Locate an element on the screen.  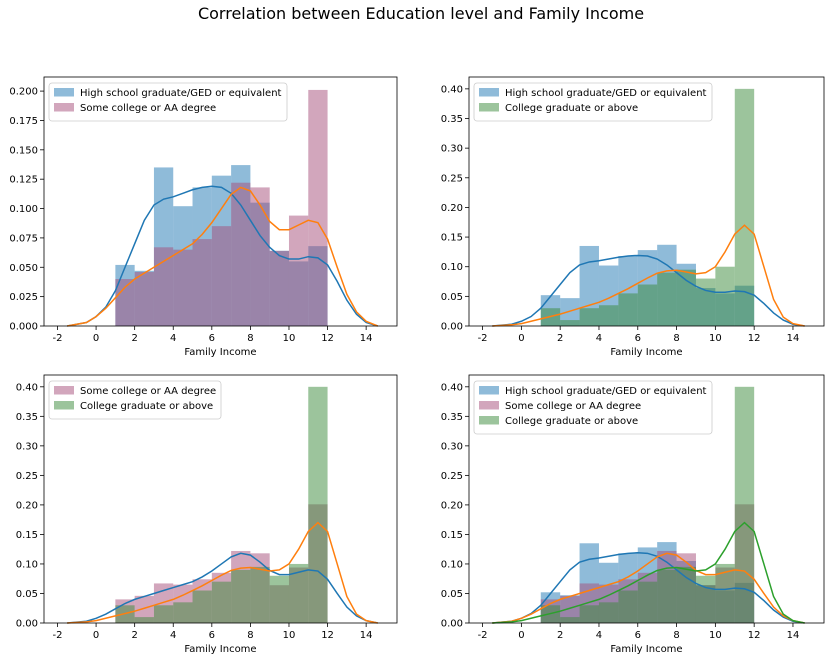
x-tick-label: 0 is located at coordinates (521, 635).